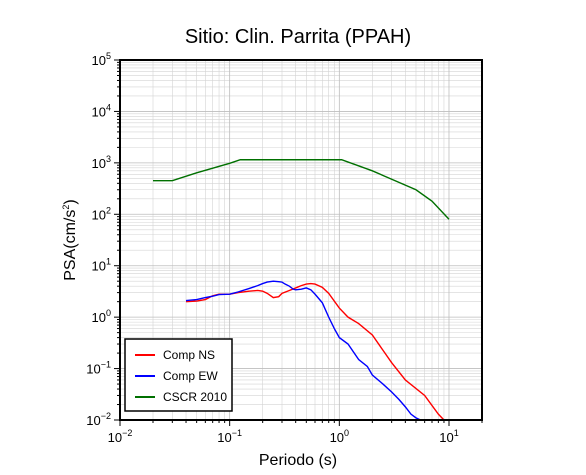 This screenshot has height=475, width=586. Describe the element at coordinates (66, 207) in the screenshot. I see `y-axis-label-sup: 2` at that location.